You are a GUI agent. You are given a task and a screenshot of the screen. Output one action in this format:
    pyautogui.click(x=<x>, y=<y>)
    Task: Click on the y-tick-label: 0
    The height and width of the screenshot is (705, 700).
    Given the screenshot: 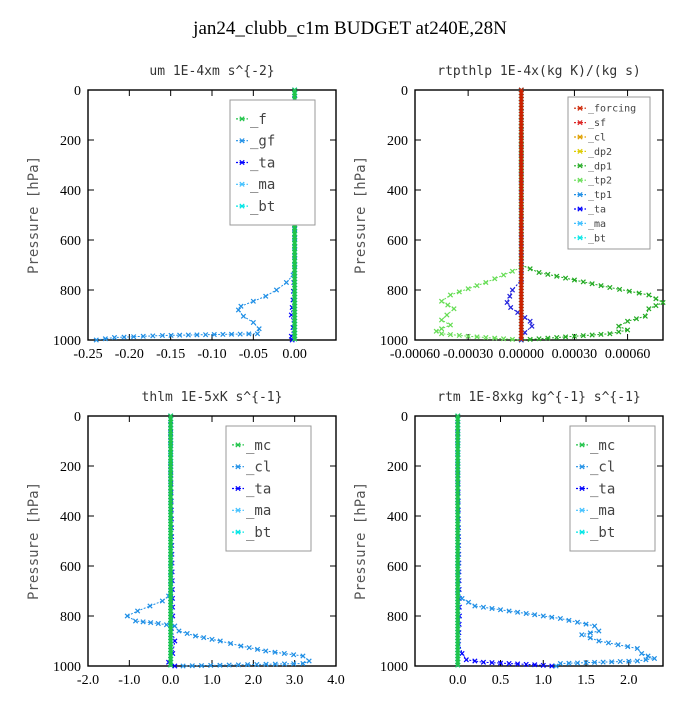 What is the action you would take?
    pyautogui.click(x=404, y=417)
    